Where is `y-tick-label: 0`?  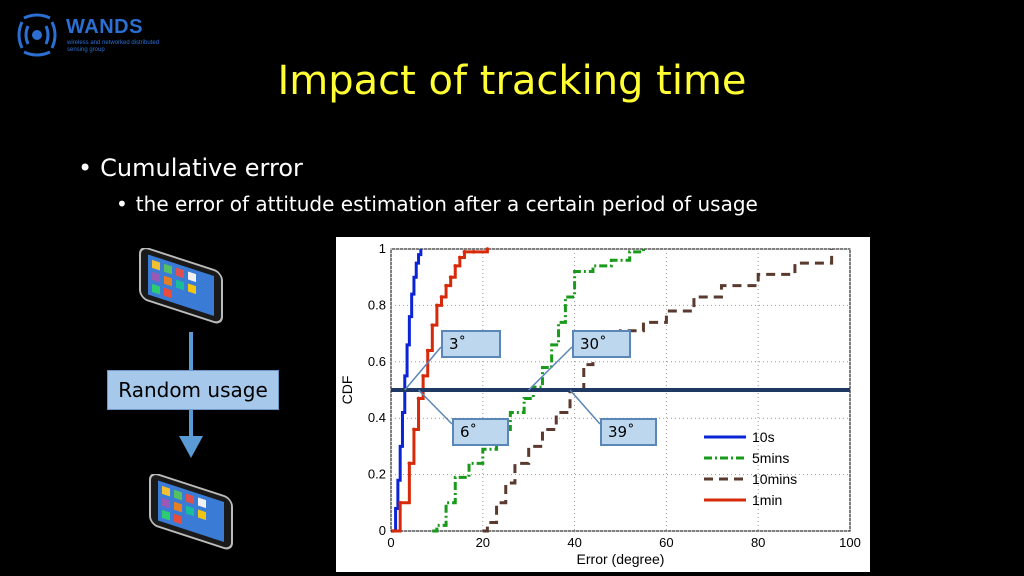
y-tick-label: 0 is located at coordinates (382, 530).